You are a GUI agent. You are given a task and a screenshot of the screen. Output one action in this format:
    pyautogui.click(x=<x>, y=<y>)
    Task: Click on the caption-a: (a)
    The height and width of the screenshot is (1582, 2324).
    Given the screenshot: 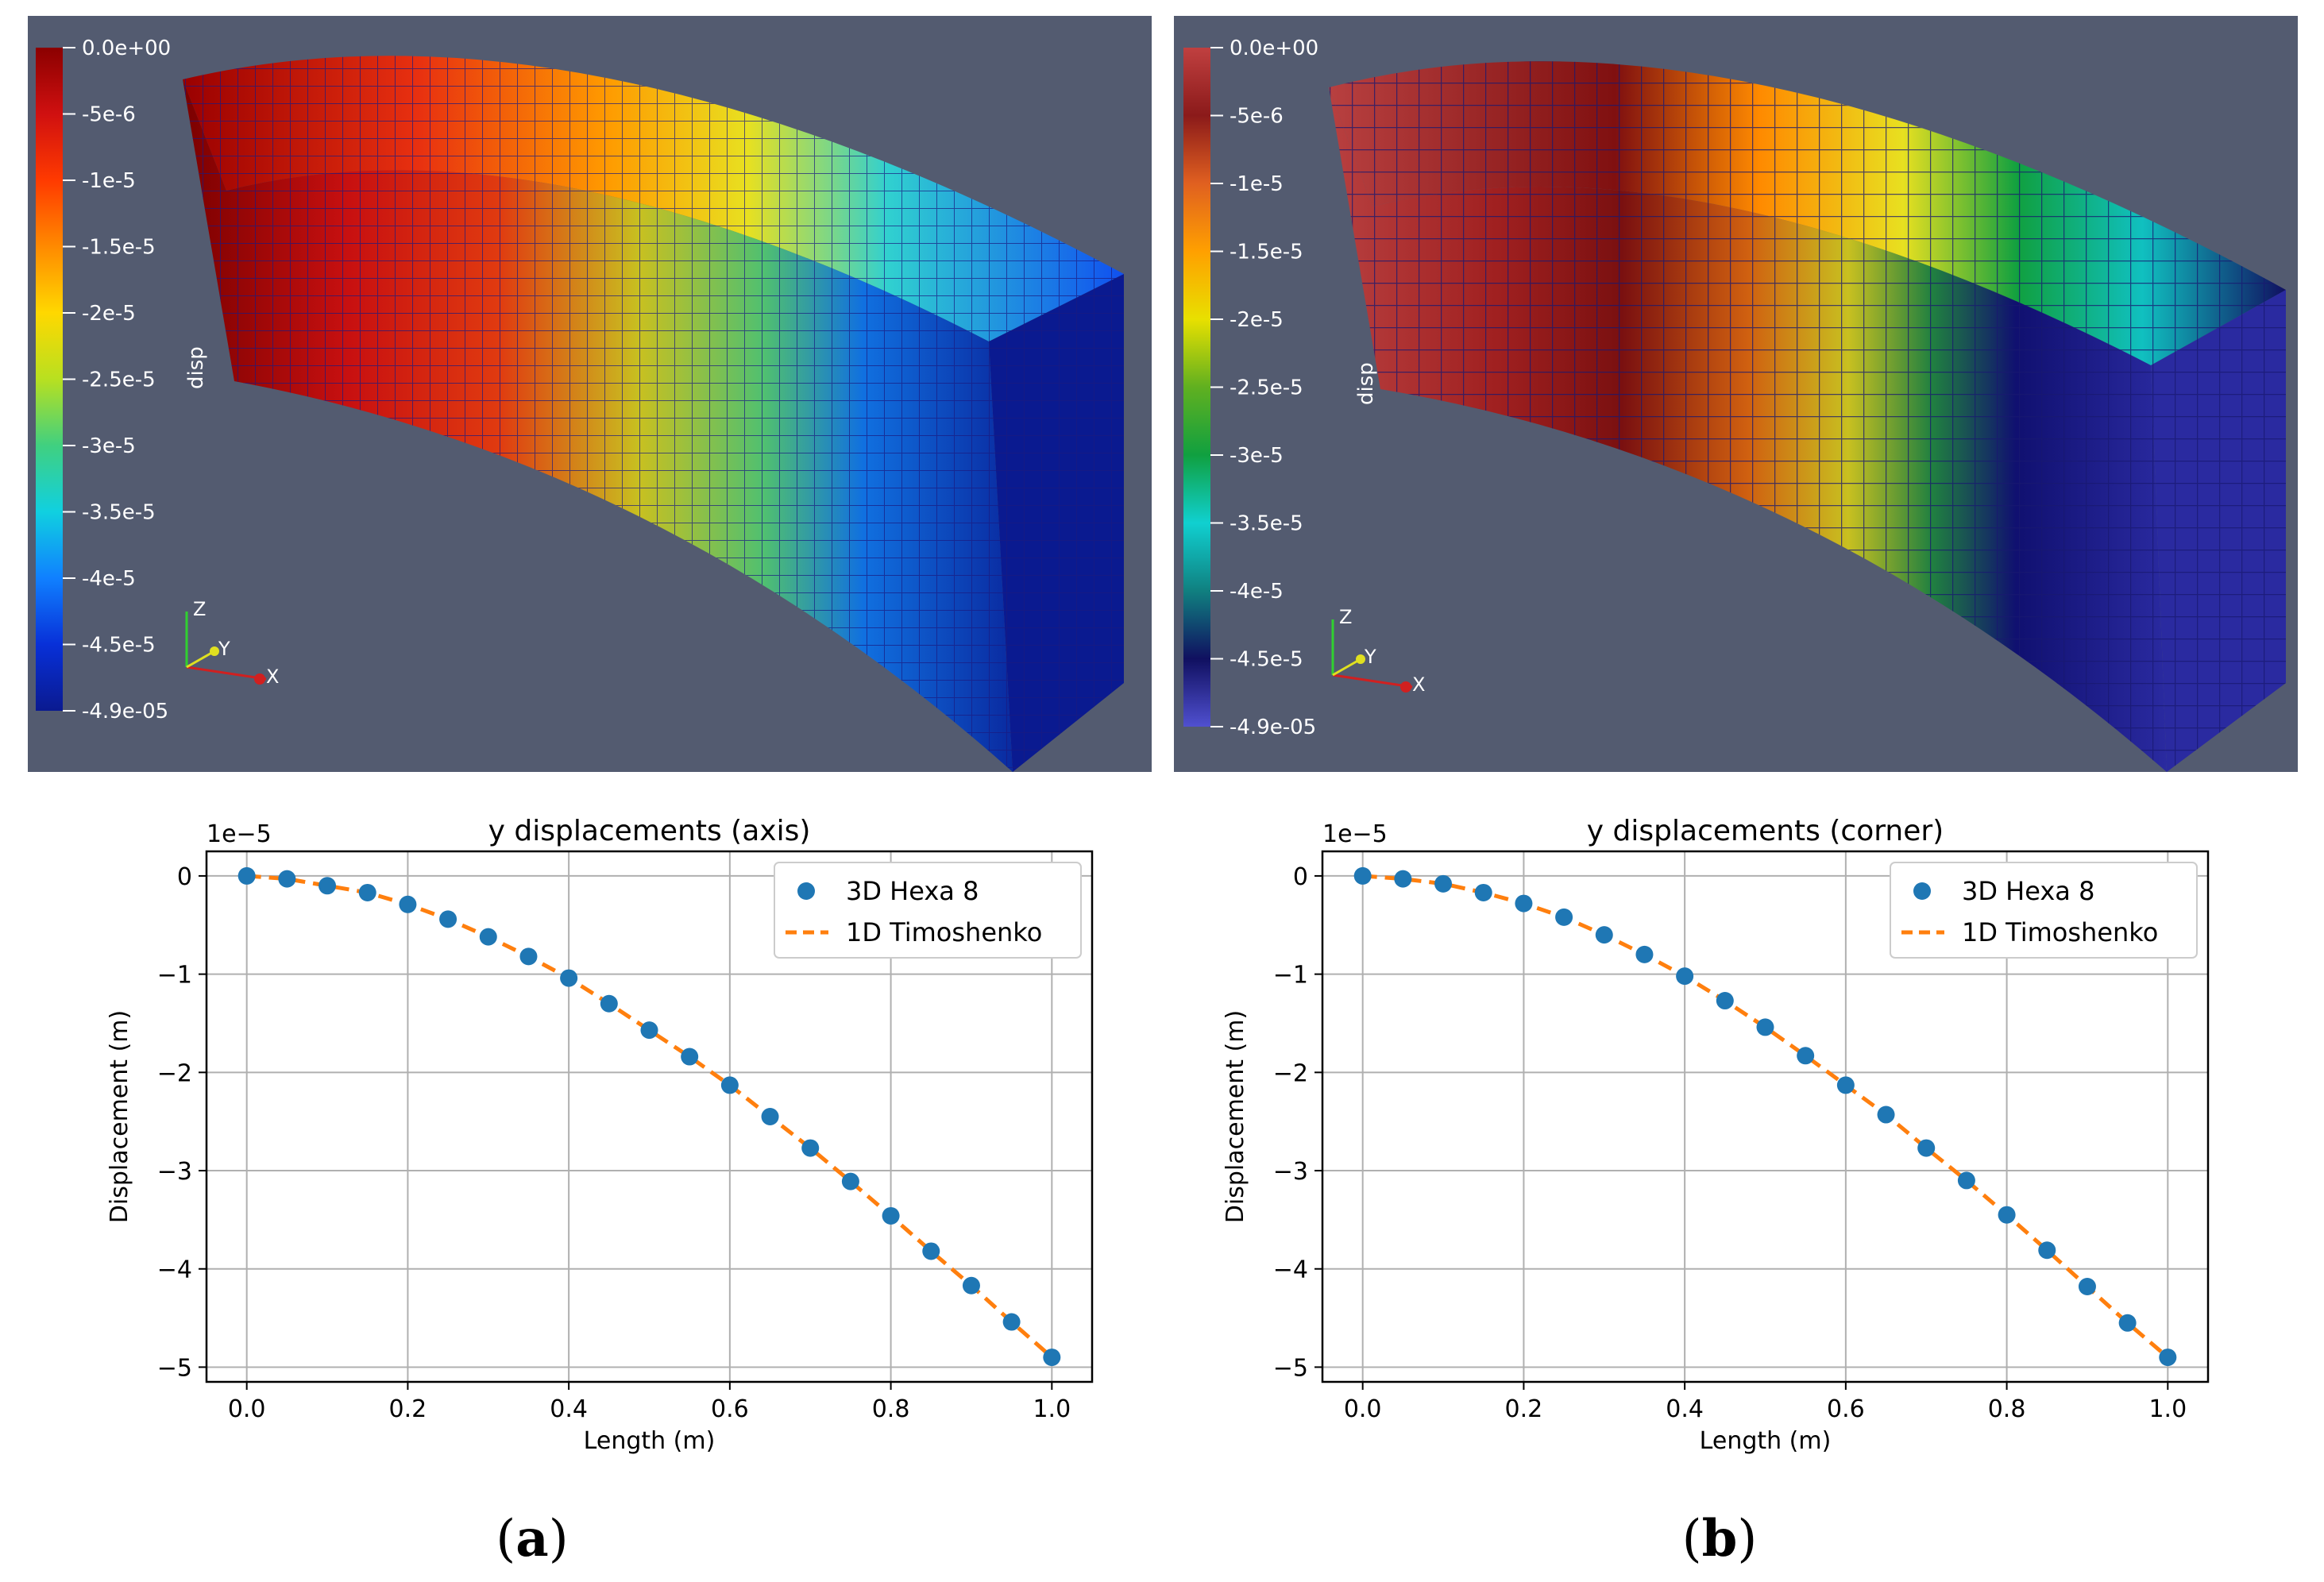 What is the action you would take?
    pyautogui.click(x=532, y=1538)
    